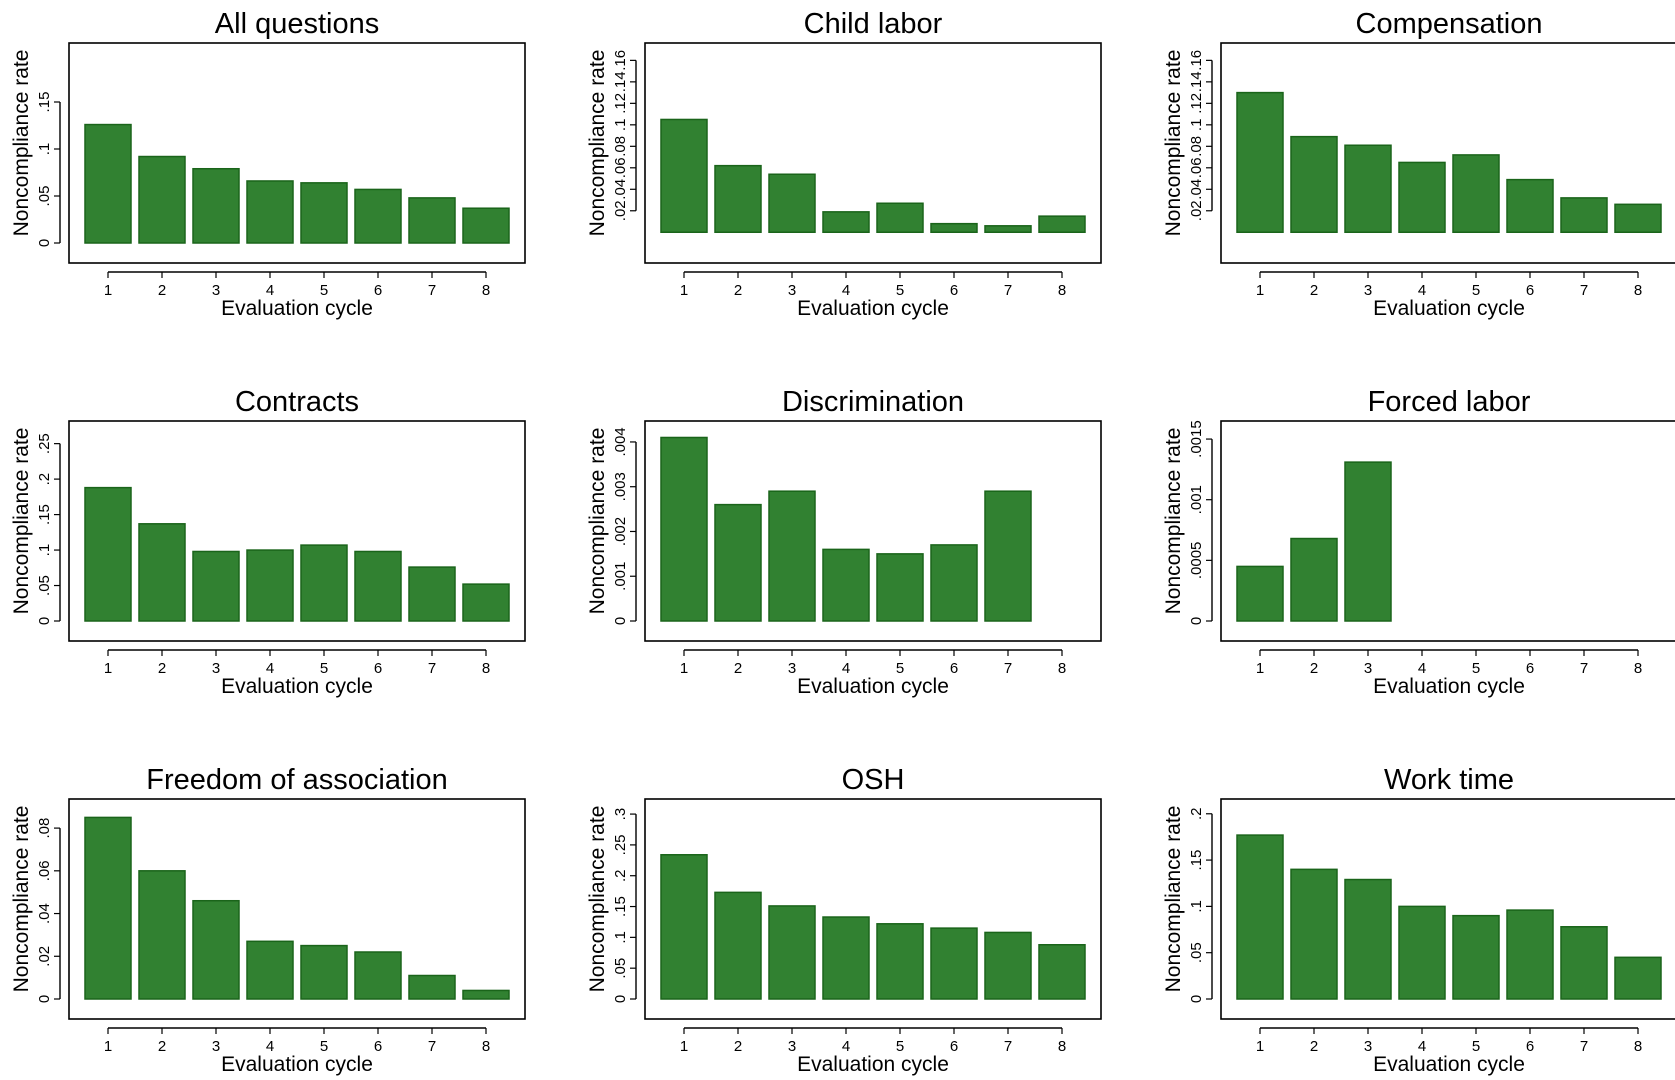  Describe the element at coordinates (44, 102) in the screenshot. I see `y-tick-label: .15` at that location.